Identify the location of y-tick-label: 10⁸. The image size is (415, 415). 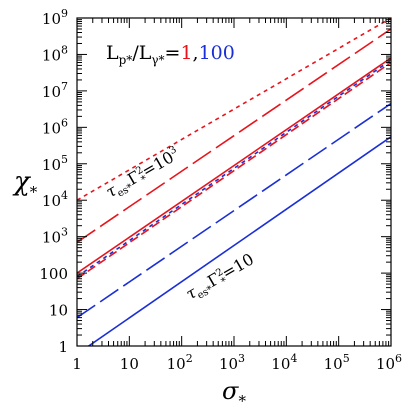
(55, 53).